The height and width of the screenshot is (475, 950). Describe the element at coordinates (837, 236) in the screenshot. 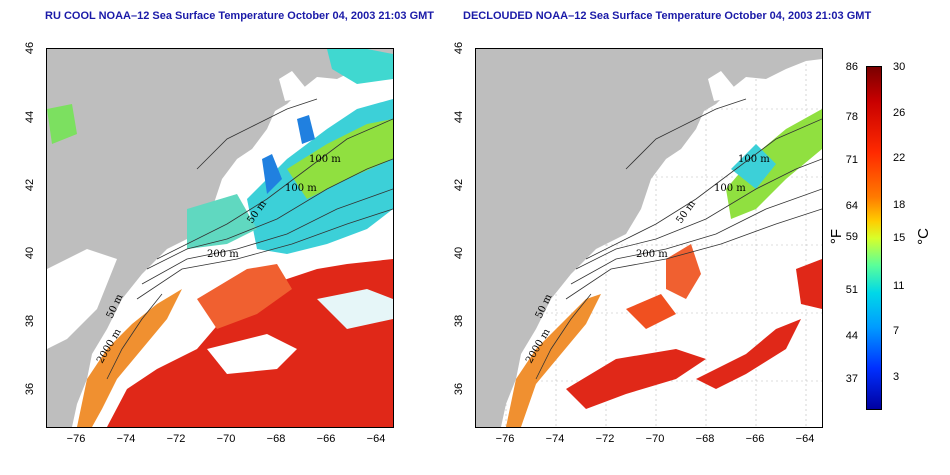

I see `fahrenheit-unit: °F` at that location.